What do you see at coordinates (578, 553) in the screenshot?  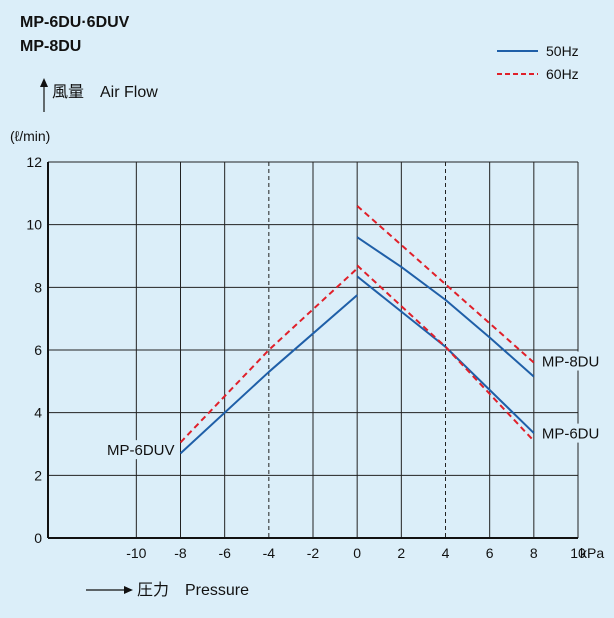 I see `x-tick-label: 10` at bounding box center [578, 553].